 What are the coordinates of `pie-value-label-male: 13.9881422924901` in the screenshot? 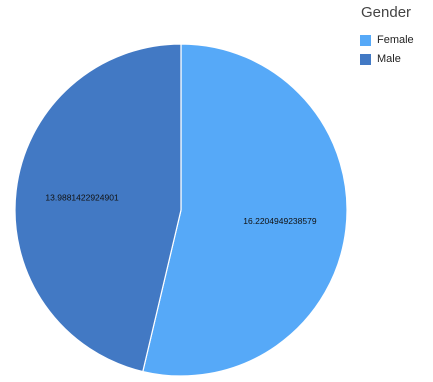 It's located at (82, 198).